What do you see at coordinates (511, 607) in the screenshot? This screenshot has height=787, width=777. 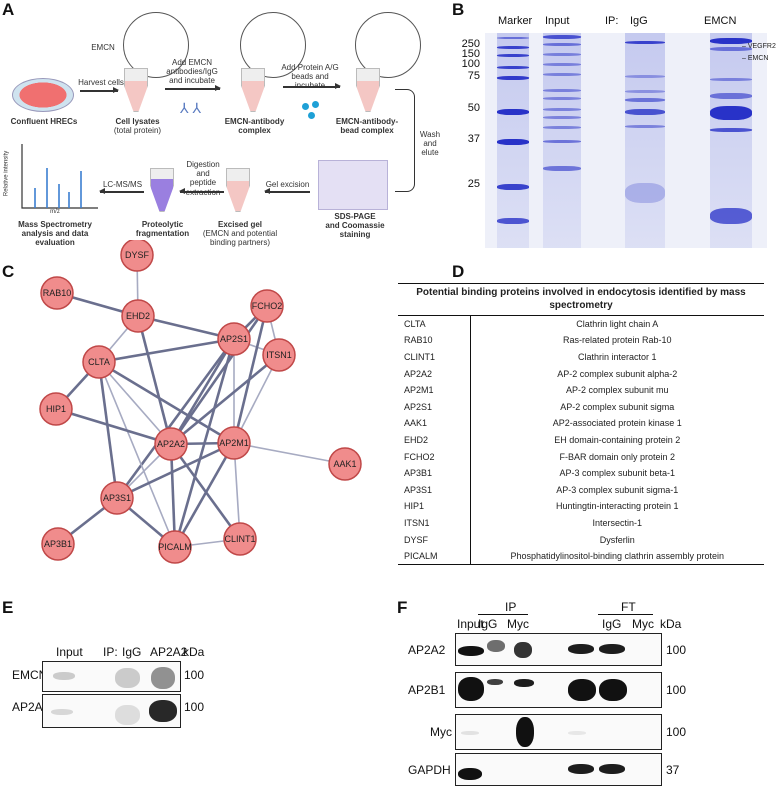 I see `group-ip: IP` at bounding box center [511, 607].